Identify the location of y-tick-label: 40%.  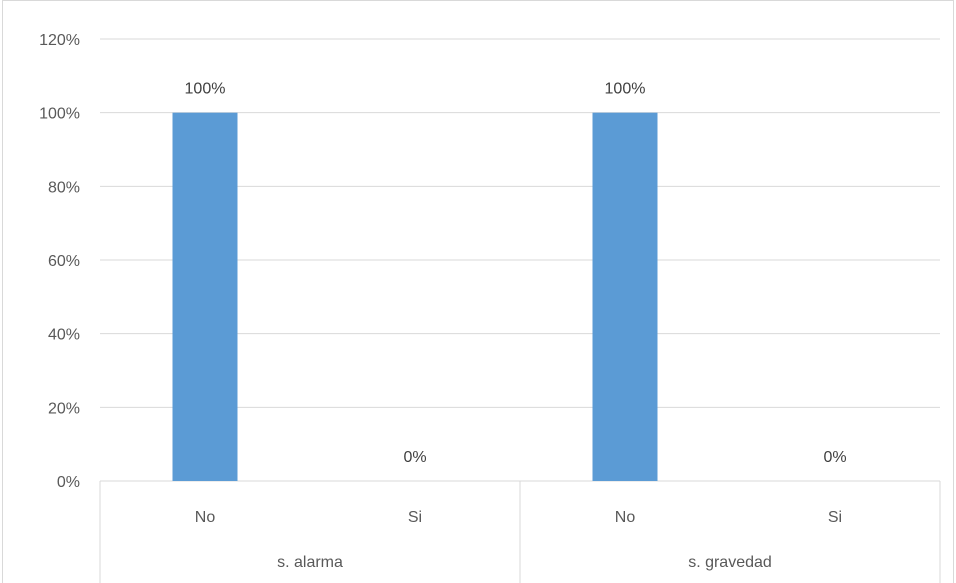
(64, 335).